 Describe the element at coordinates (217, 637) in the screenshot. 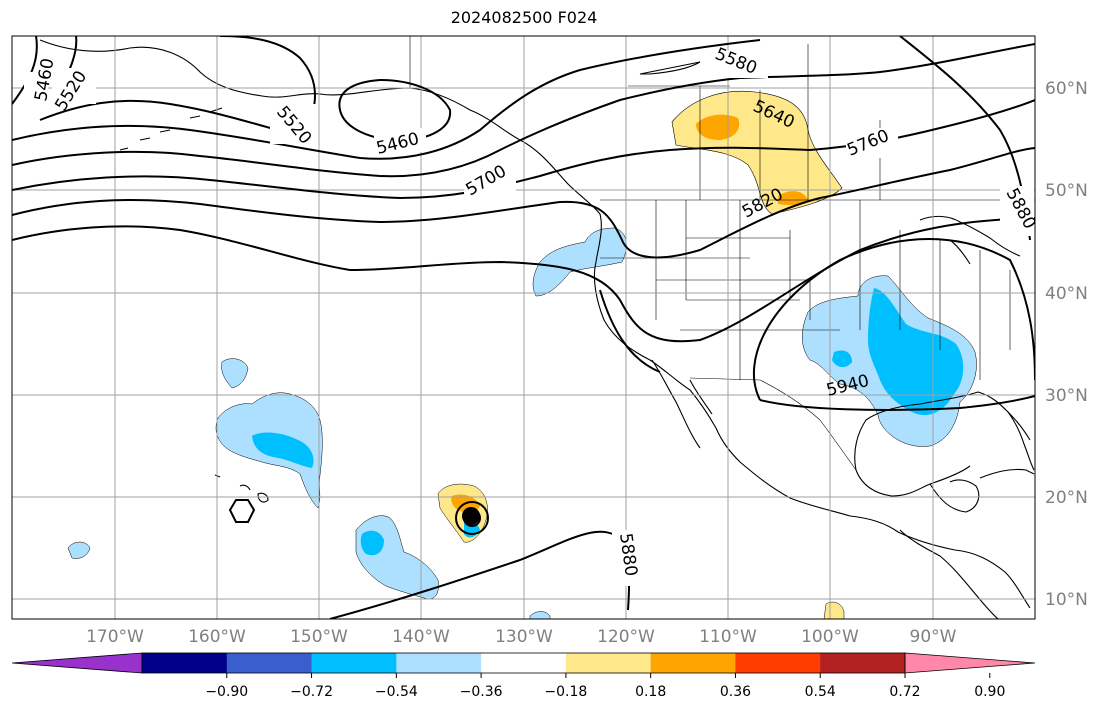

I see `lon-label-160w: 160°W` at that location.